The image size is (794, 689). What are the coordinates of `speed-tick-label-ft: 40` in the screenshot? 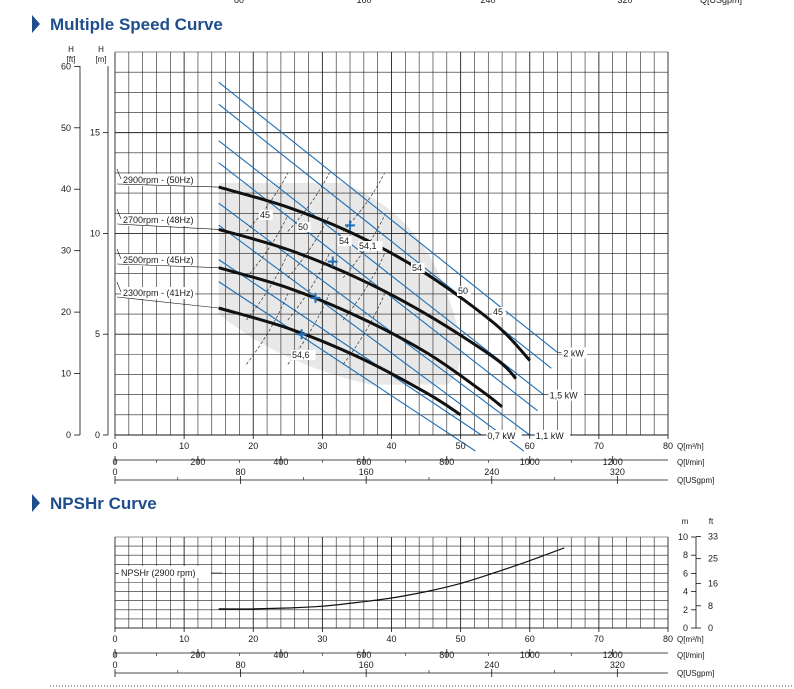 It's located at (66, 189).